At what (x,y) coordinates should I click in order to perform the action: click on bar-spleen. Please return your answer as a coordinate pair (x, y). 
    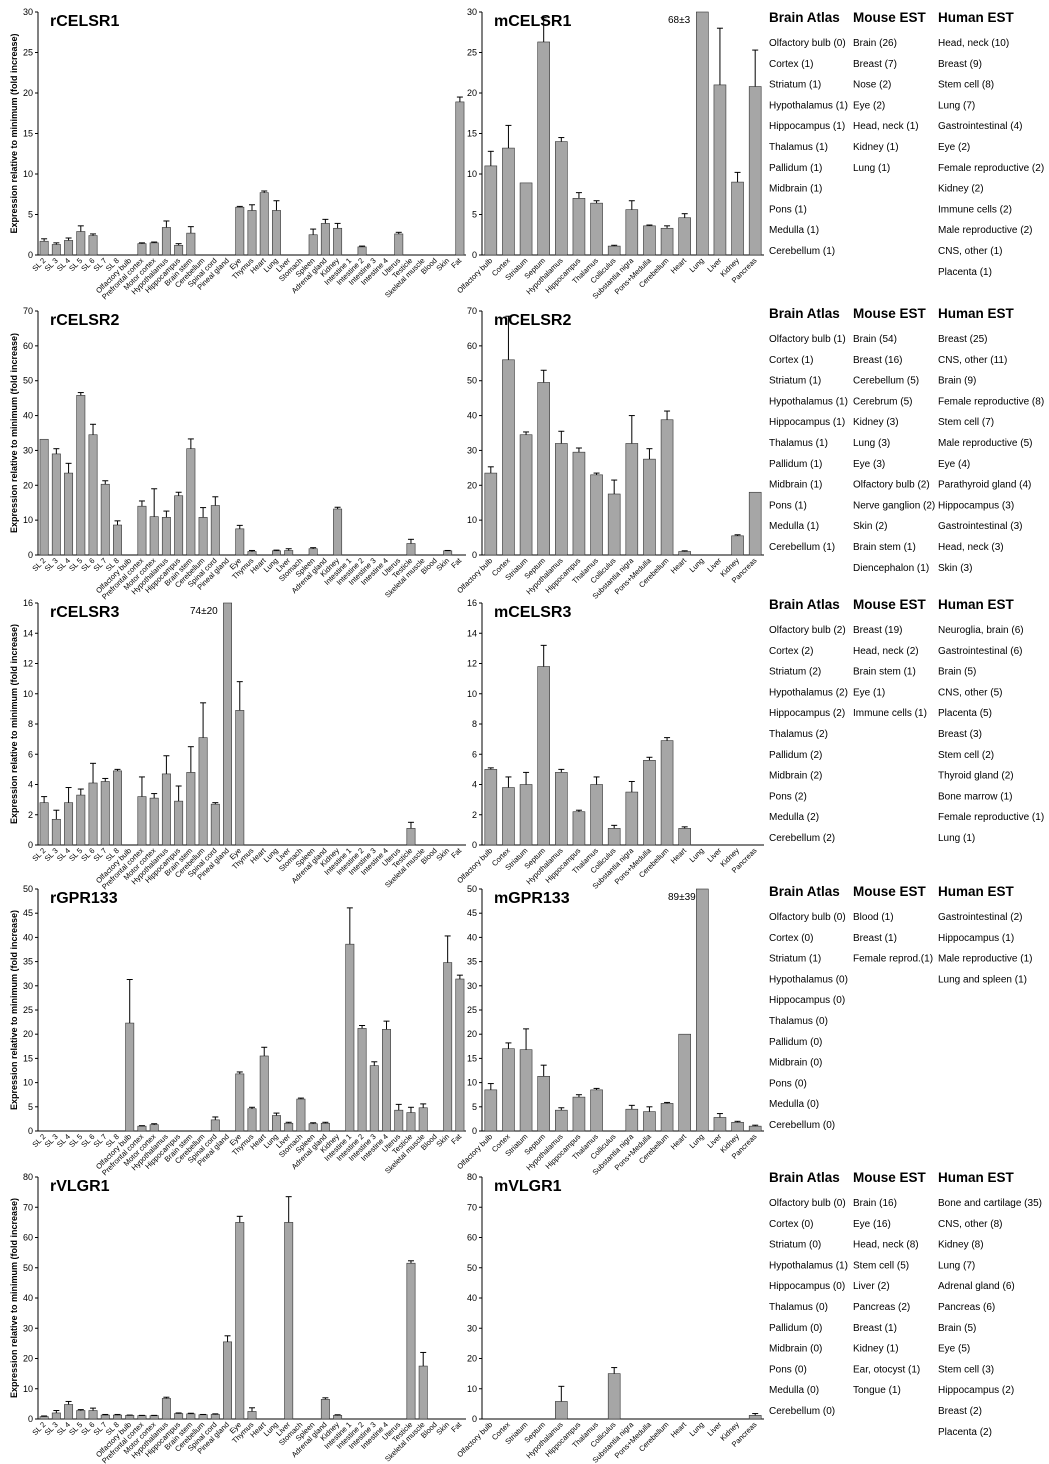
    Looking at the image, I should click on (313, 1127).